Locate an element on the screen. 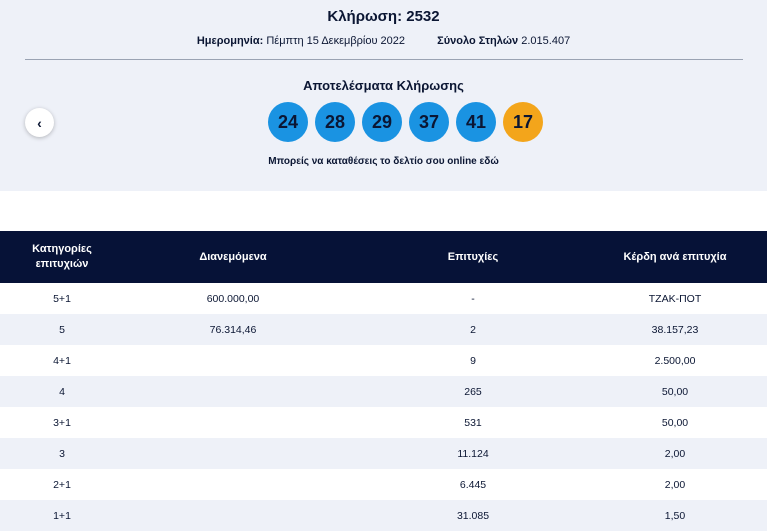 Image resolution: width=767 pixels, height=531 pixels. table-row: 4+1 9 2.500,00 is located at coordinates (383, 360).